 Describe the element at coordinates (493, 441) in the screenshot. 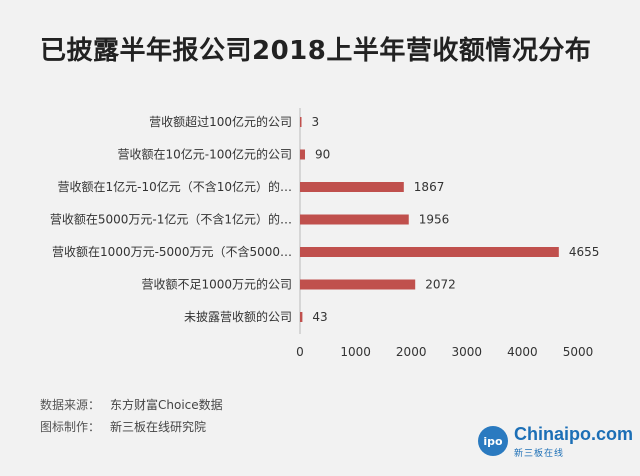

I see `logo-badge-icon: ipo` at that location.